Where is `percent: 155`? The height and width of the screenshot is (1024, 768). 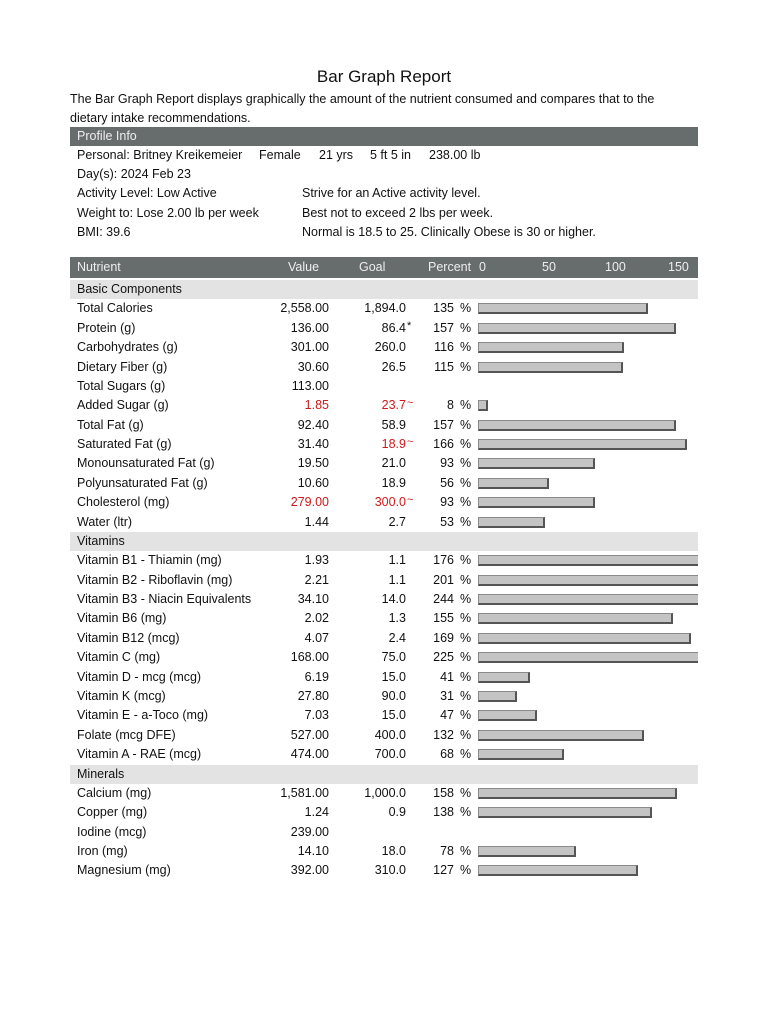 percent: 155 is located at coordinates (443, 618).